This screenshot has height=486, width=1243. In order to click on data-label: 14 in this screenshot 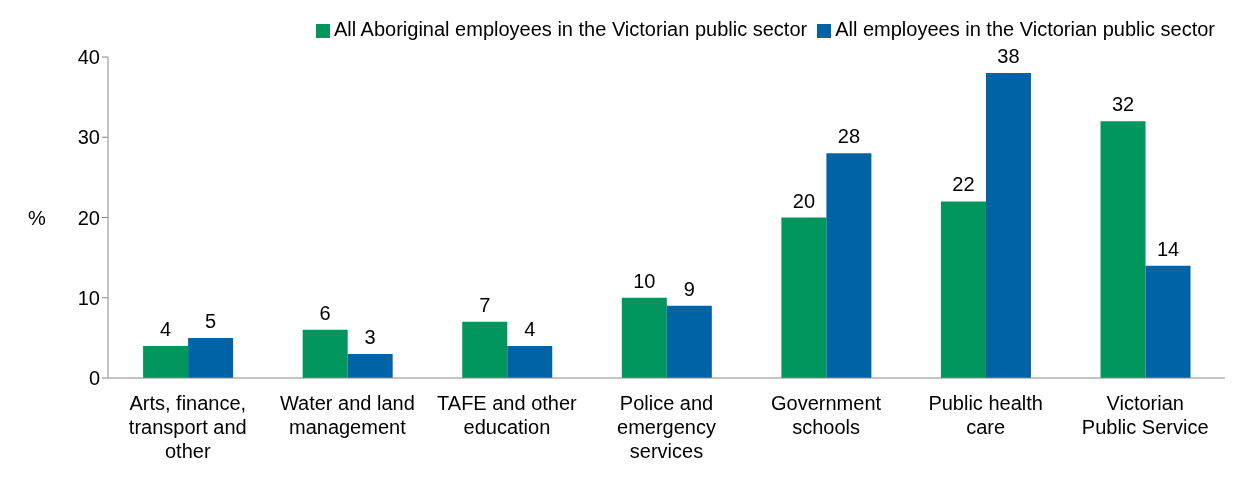, I will do `click(1168, 248)`.